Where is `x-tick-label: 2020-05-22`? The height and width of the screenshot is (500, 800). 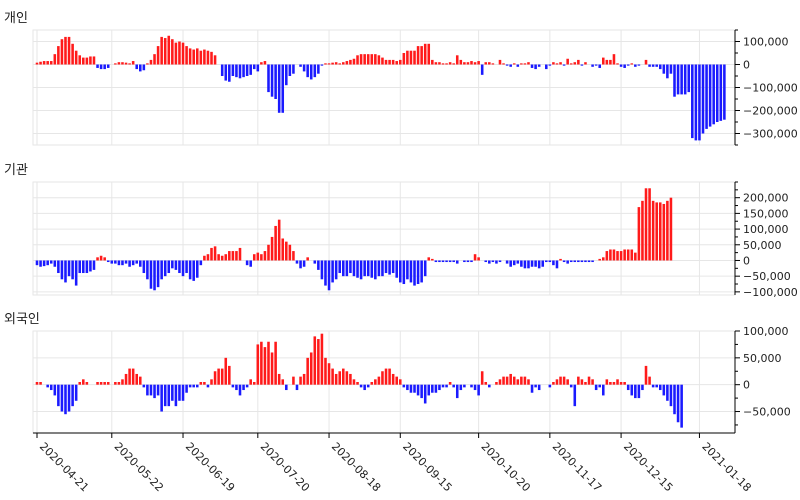
x-tick-label: 2020-05-22 is located at coordinates (139, 467).